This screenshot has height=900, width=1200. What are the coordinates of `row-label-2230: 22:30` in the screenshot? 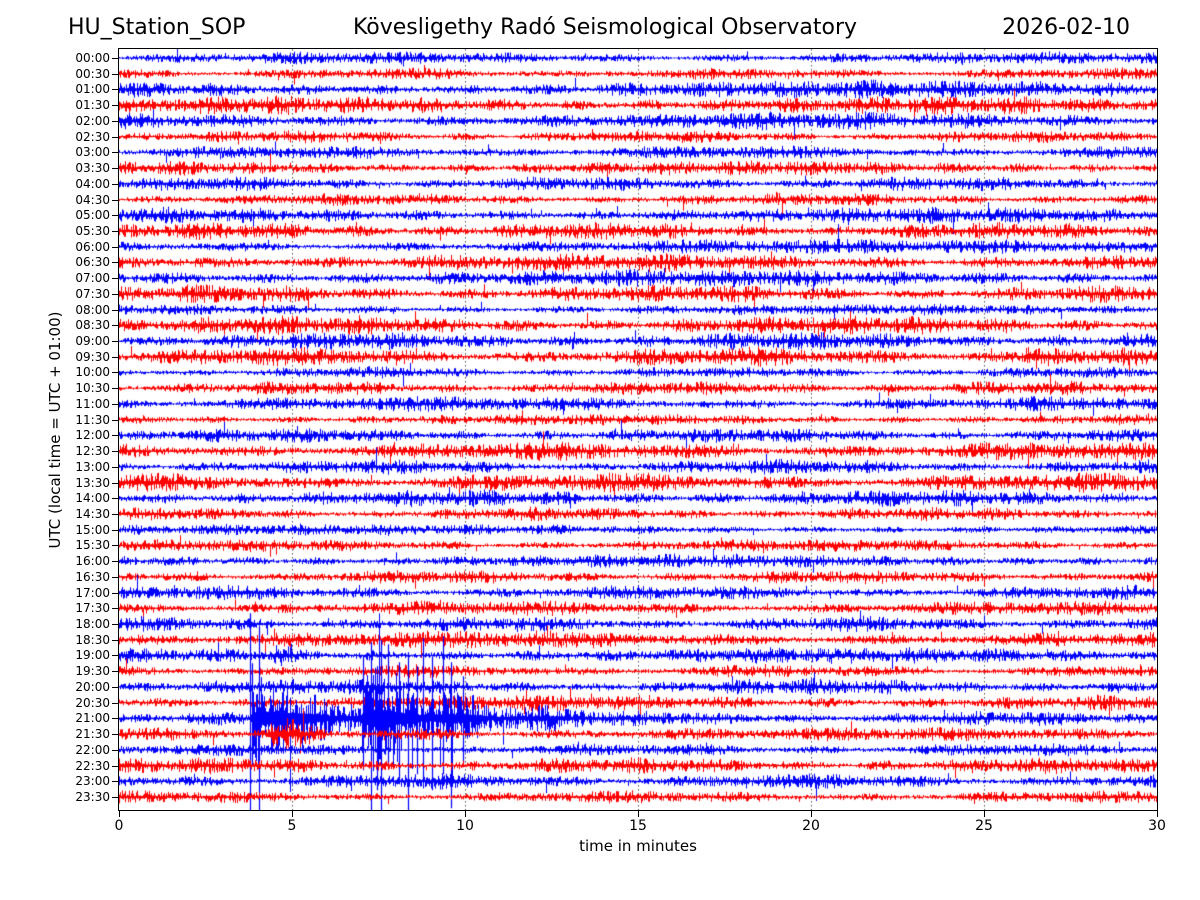 It's located at (92, 765).